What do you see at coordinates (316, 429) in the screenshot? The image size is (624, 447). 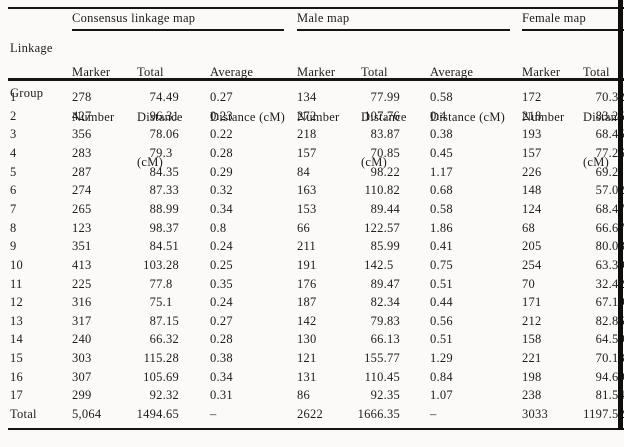 I see `table-bottom-rule` at bounding box center [316, 429].